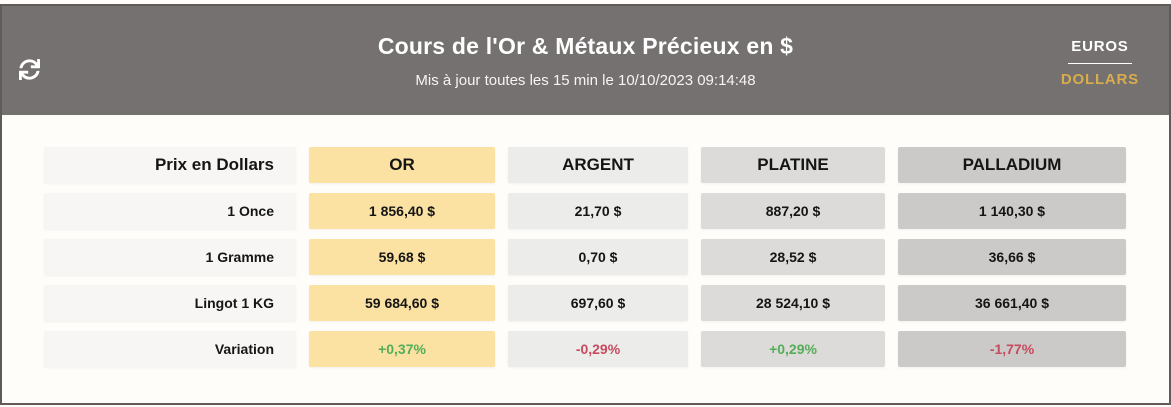 This screenshot has height=407, width=1171. What do you see at coordinates (793, 303) in the screenshot?
I see `price-platine-lingot: 28 524,10 $` at bounding box center [793, 303].